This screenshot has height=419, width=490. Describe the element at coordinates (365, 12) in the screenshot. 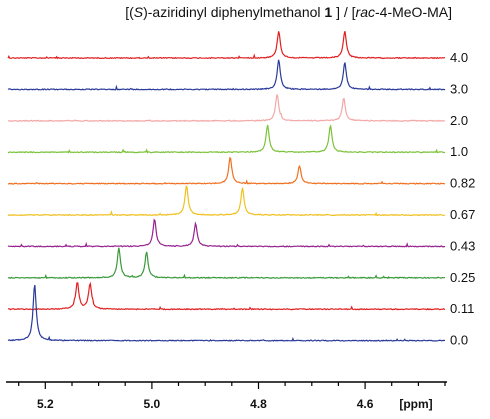

I see `title-part-rac: rac` at that location.